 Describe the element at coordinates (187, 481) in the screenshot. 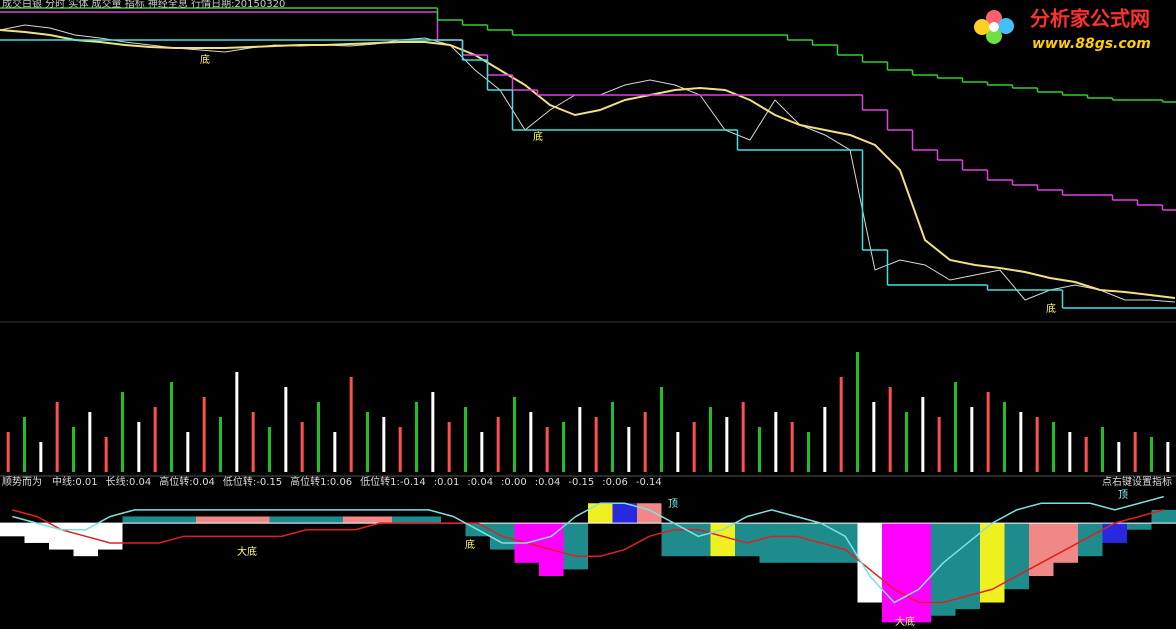

I see `indicator-value: 高位转:0.04` at that location.